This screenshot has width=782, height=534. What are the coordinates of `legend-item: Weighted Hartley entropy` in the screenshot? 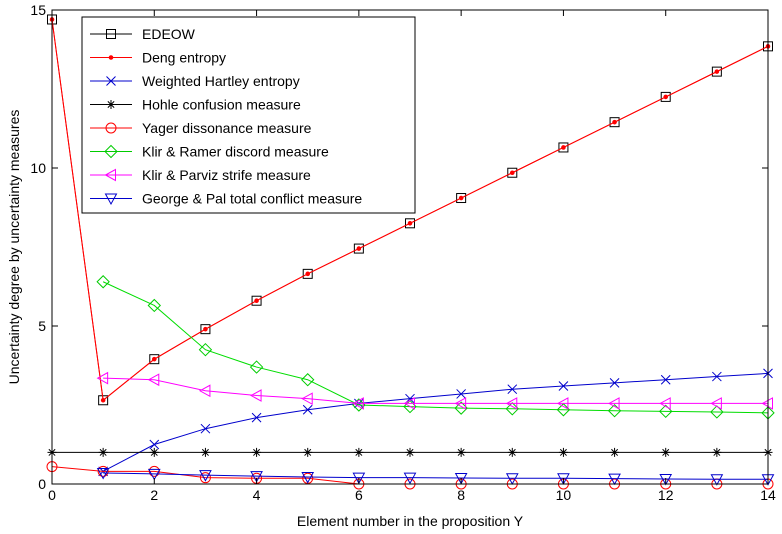 It's located at (195, 81).